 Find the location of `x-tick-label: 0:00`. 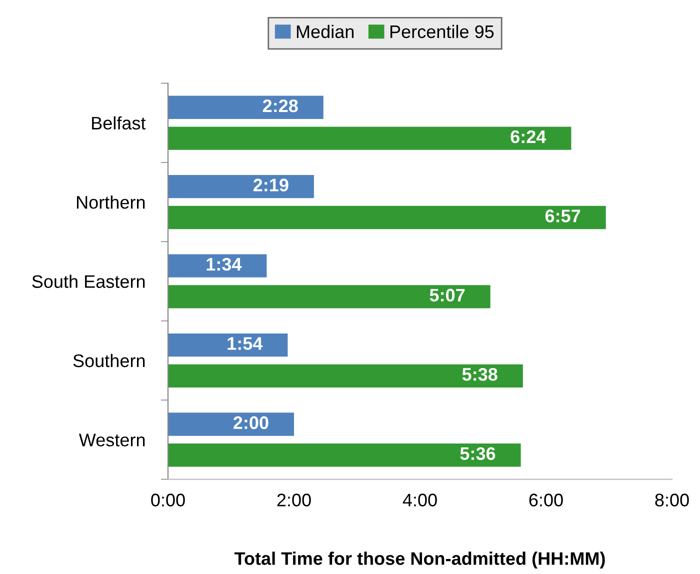

x-tick-label: 0:00 is located at coordinates (168, 500).